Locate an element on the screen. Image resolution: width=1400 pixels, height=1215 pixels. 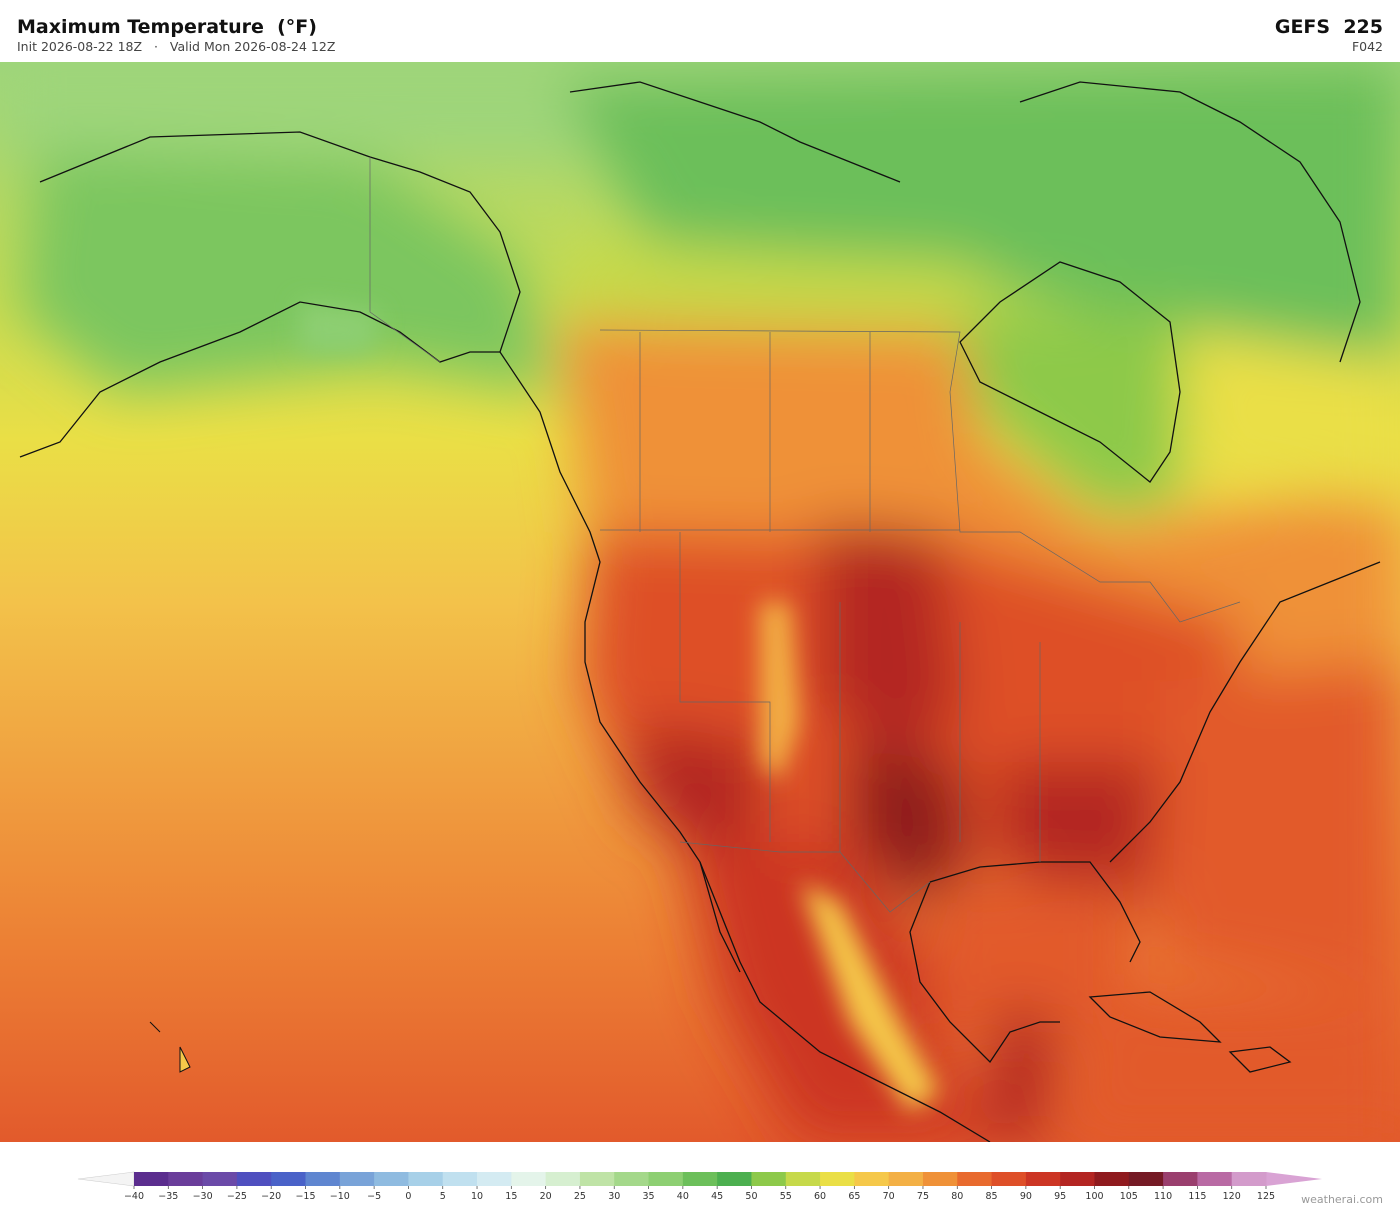
tick-label: −5 is located at coordinates (374, 1196).